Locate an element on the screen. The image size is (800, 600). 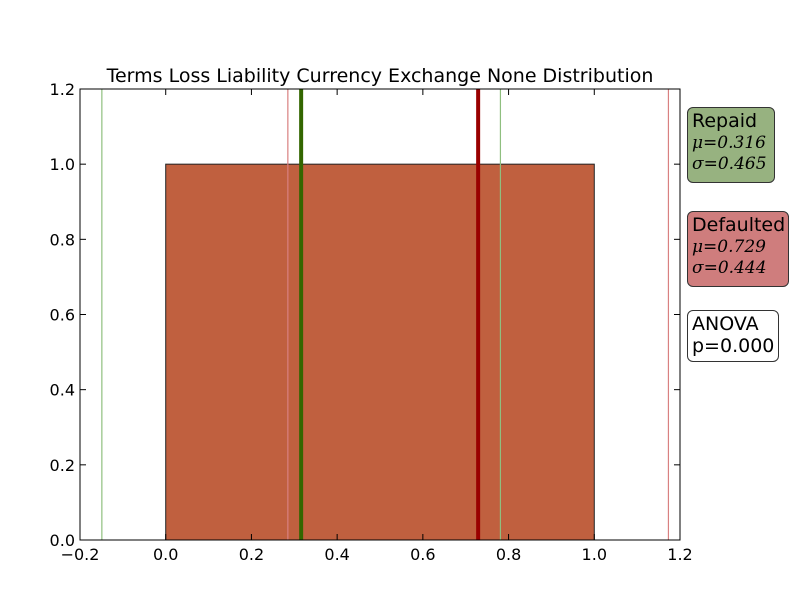
legend-defaulted-std: σ=0.444 is located at coordinates (729, 268).